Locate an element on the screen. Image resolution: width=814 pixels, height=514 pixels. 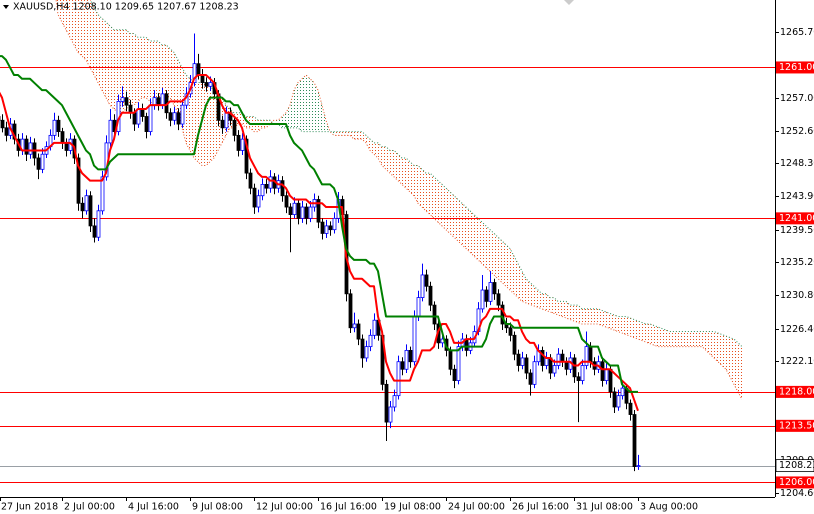
y-tick-label: 1204.60 is located at coordinates (797, 493).